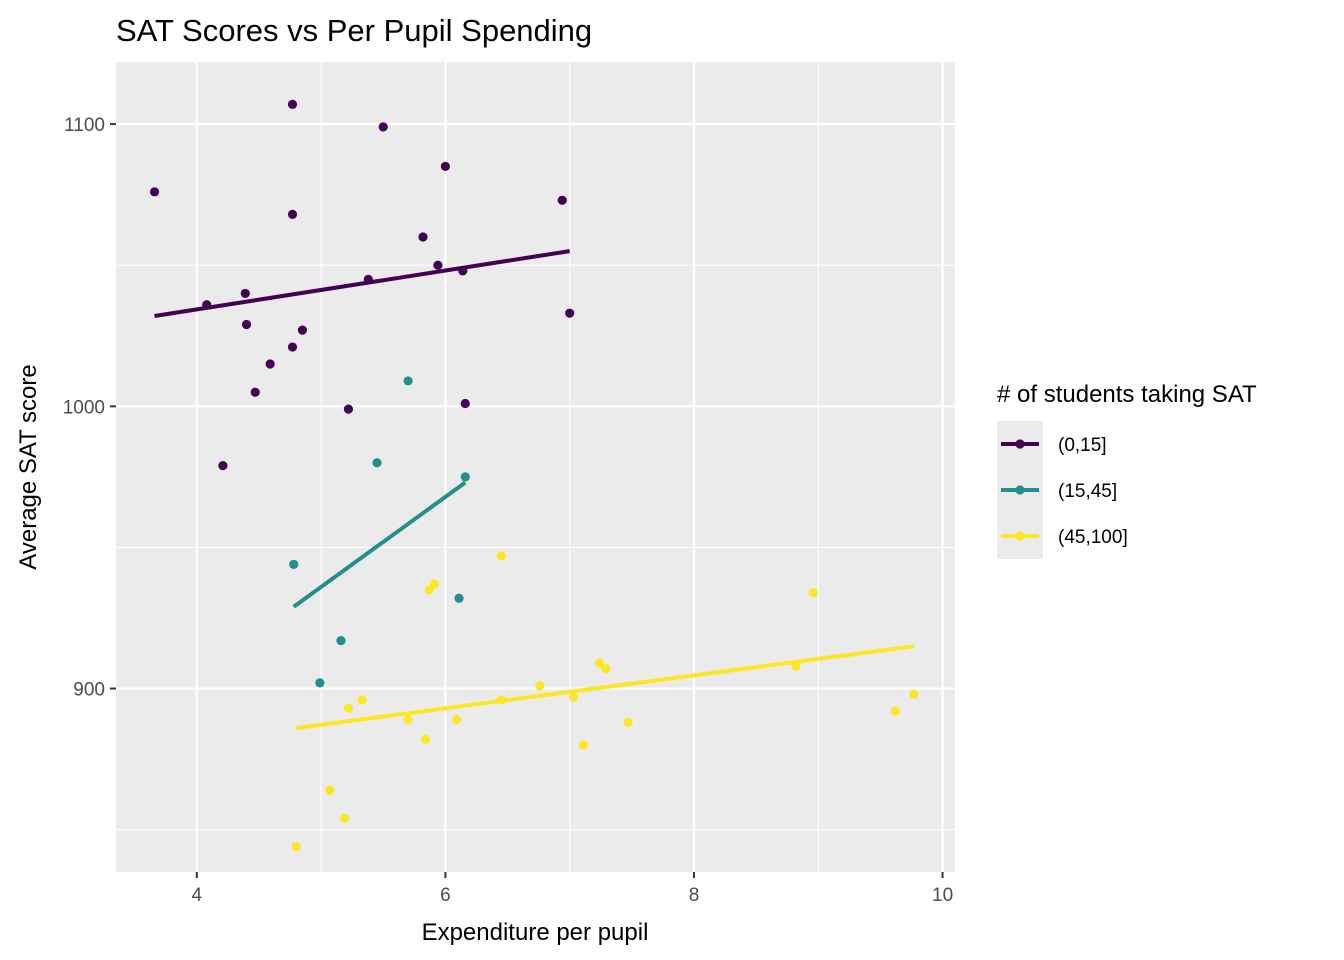  I want to click on legend-title: # of students taking SAT, so click(1127, 394).